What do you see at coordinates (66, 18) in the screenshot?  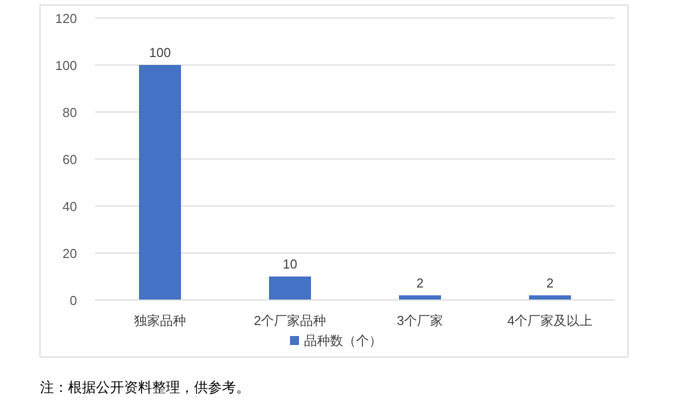 I see `y-tick-label: 120` at bounding box center [66, 18].